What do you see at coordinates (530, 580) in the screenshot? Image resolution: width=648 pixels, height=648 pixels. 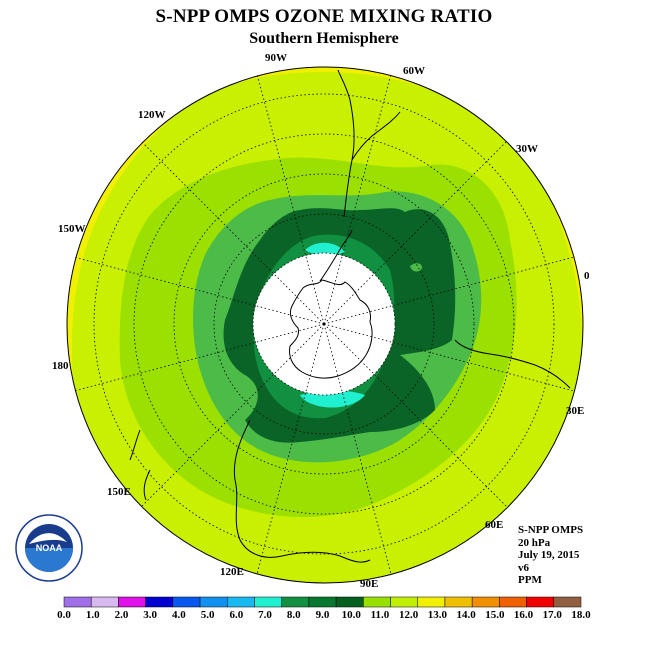 I see `info-units: PPM` at bounding box center [530, 580].